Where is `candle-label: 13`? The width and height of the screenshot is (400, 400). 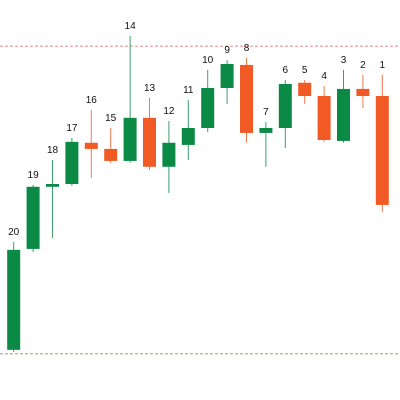 candle-label: 13 is located at coordinates (150, 88).